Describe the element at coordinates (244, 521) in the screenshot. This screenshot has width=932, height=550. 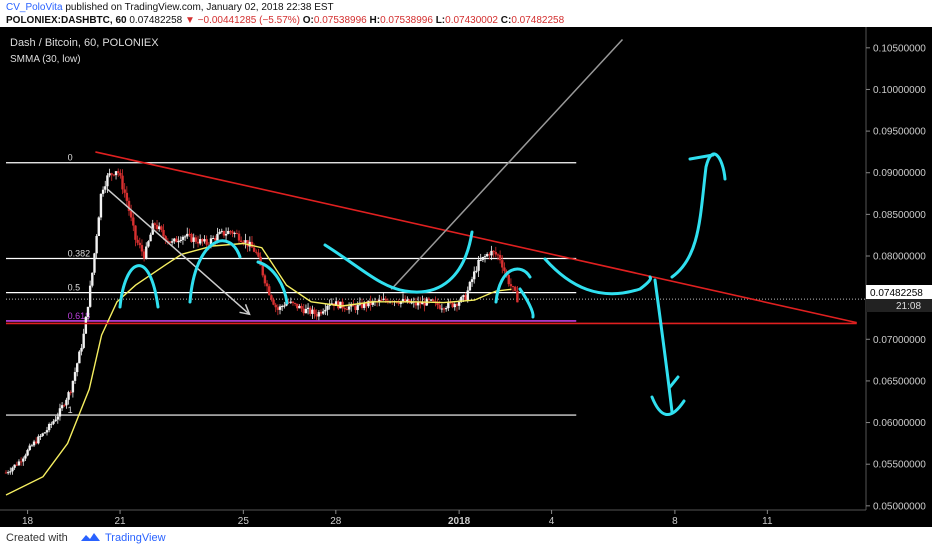
I see `x-tick-label: 25` at that location.